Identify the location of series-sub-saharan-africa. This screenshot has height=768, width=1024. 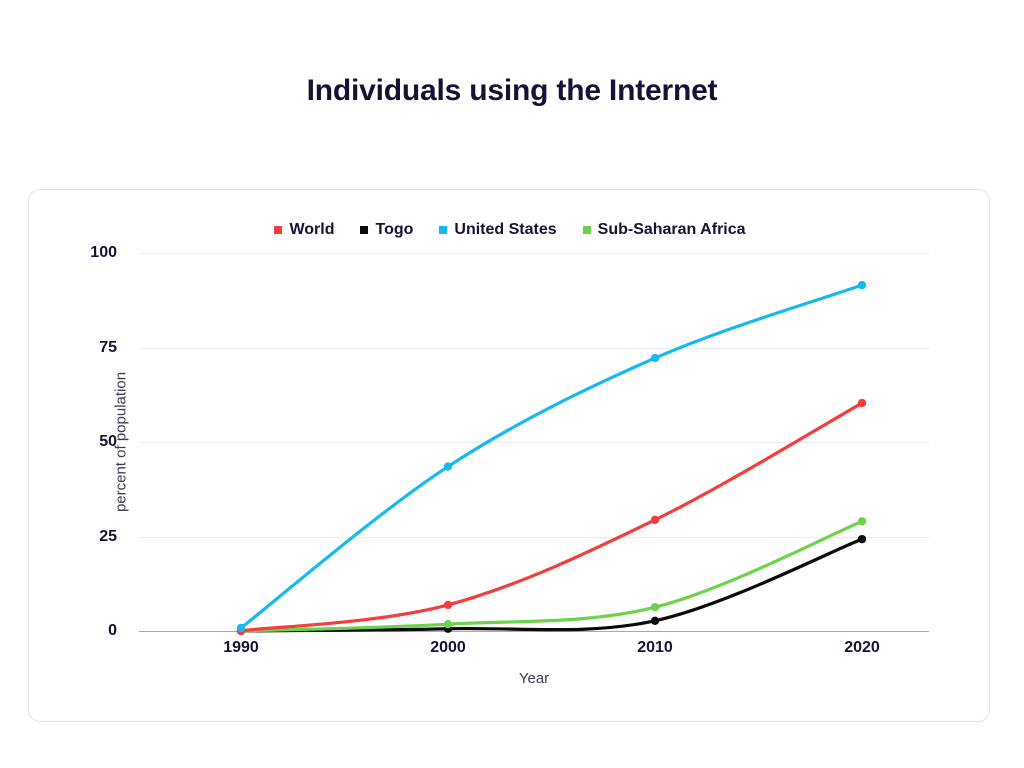
(551, 576).